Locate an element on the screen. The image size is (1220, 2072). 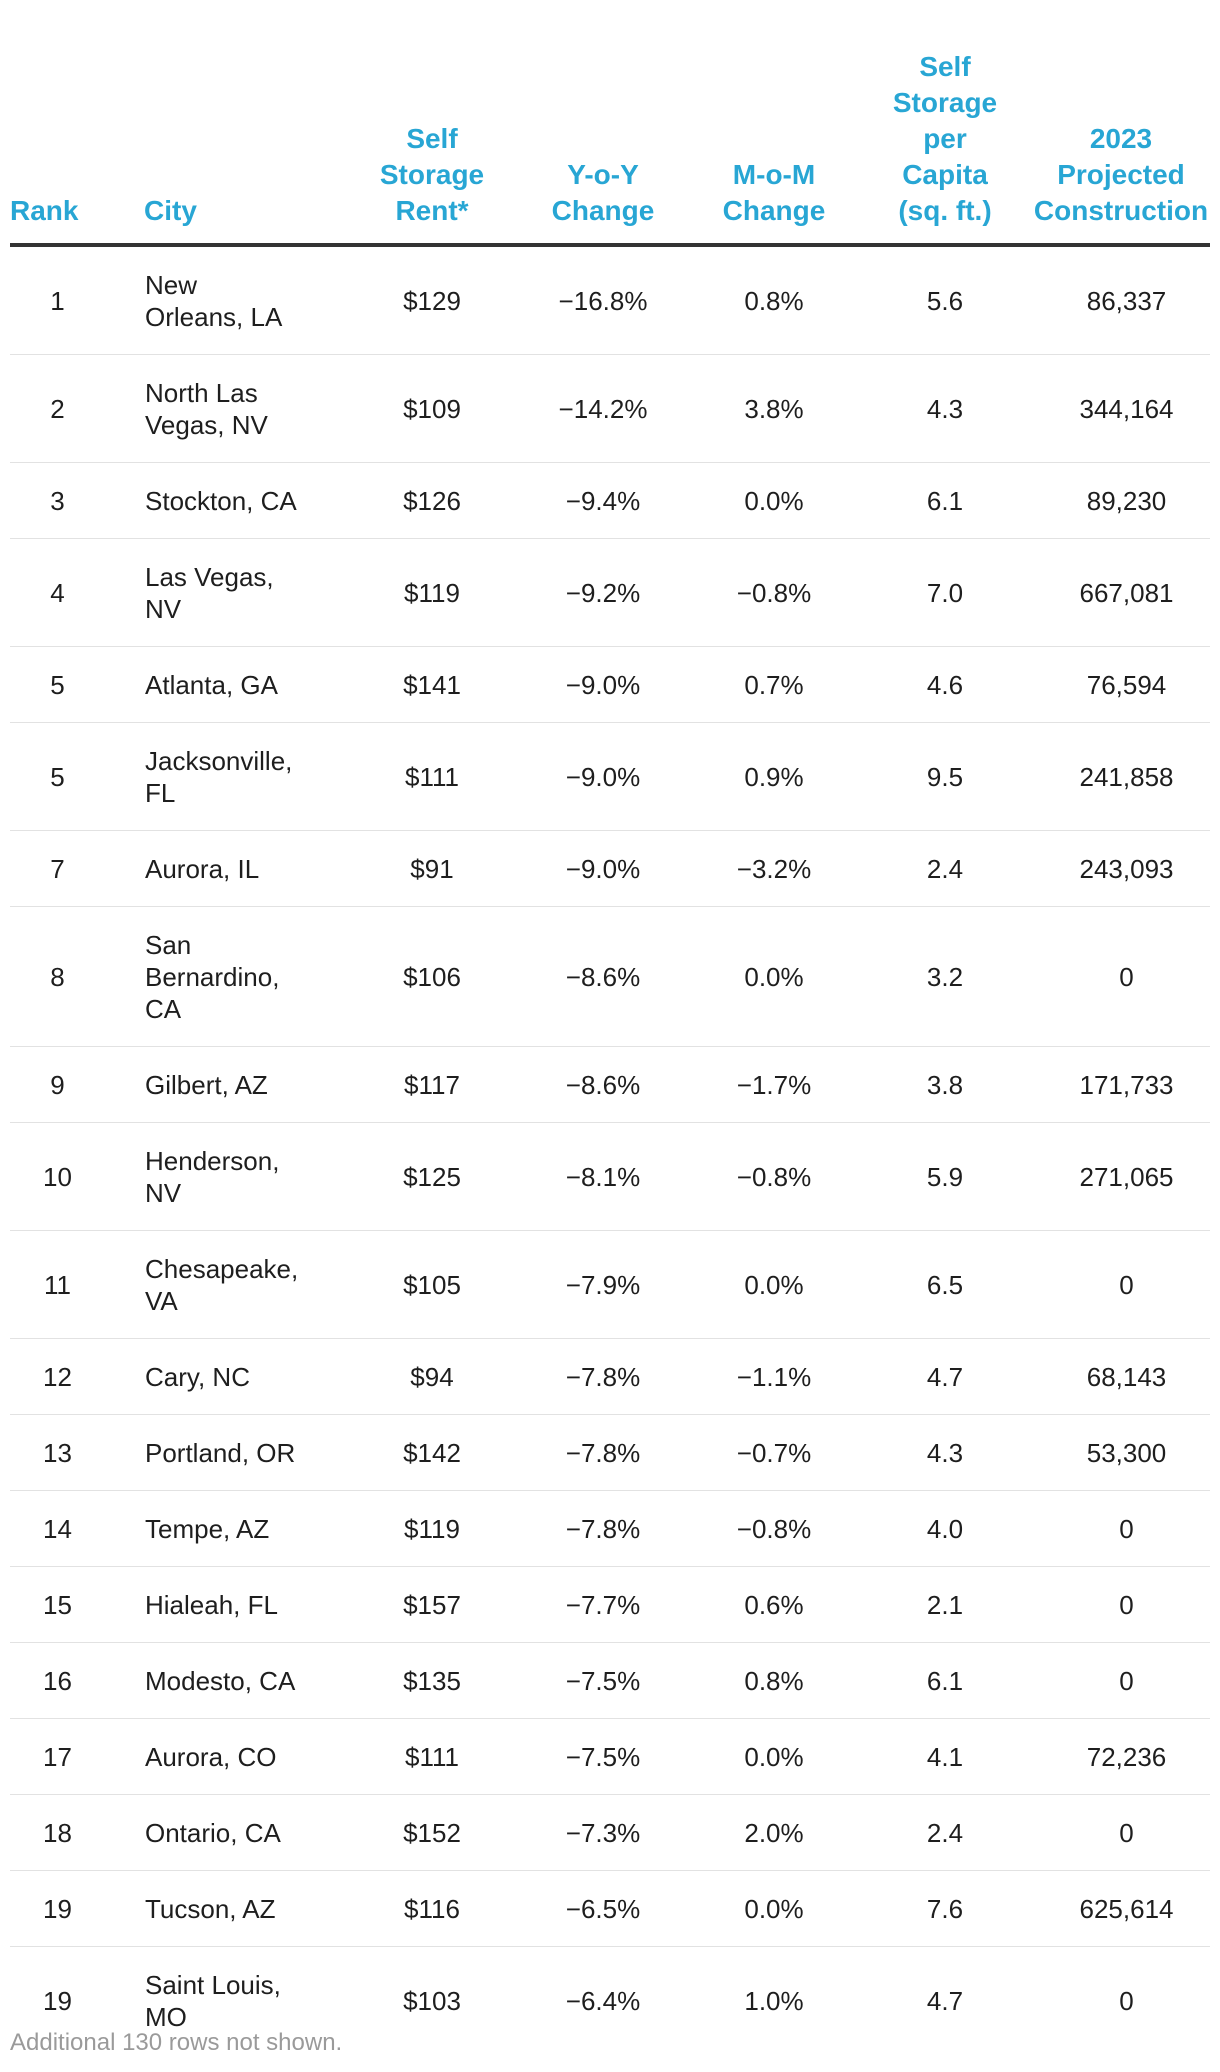
table-row: 19 Saint Louis, MO $103 −6.4% 1.0% 4.7 0 is located at coordinates (610, 2001).